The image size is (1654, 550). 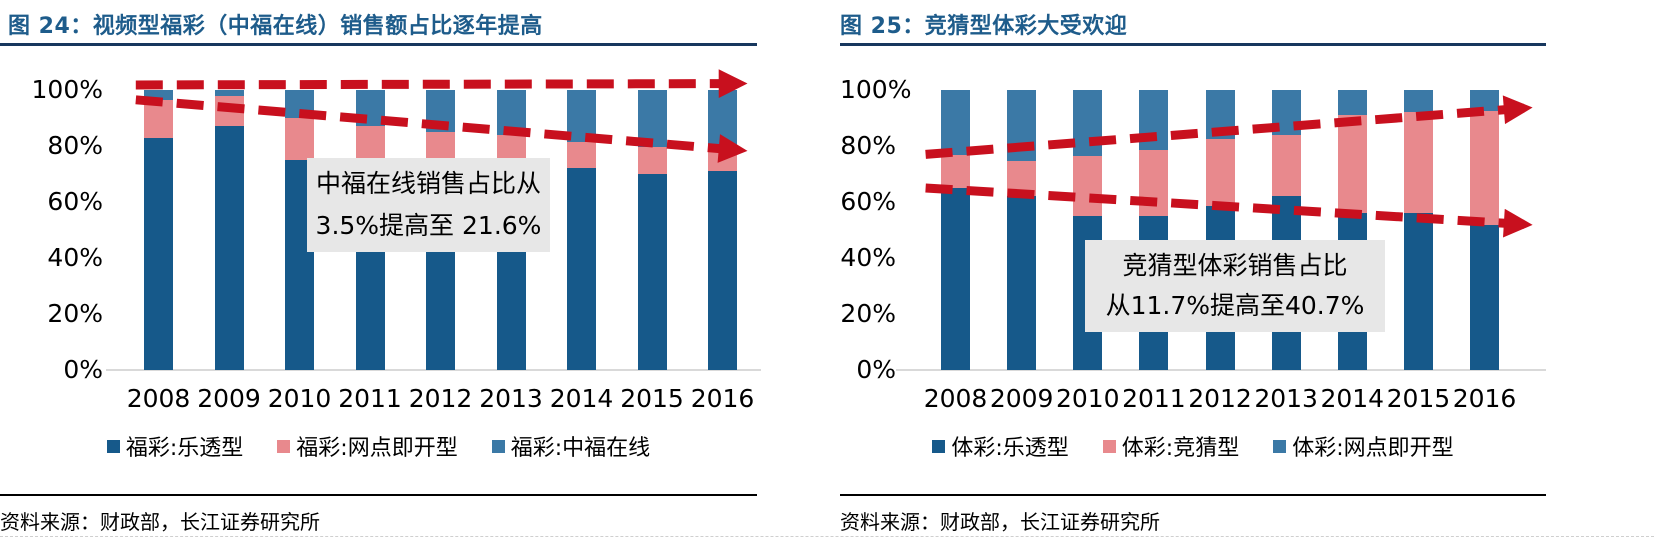 What do you see at coordinates (184, 448) in the screenshot?
I see `legend-label: 福彩:乐透型` at bounding box center [184, 448].